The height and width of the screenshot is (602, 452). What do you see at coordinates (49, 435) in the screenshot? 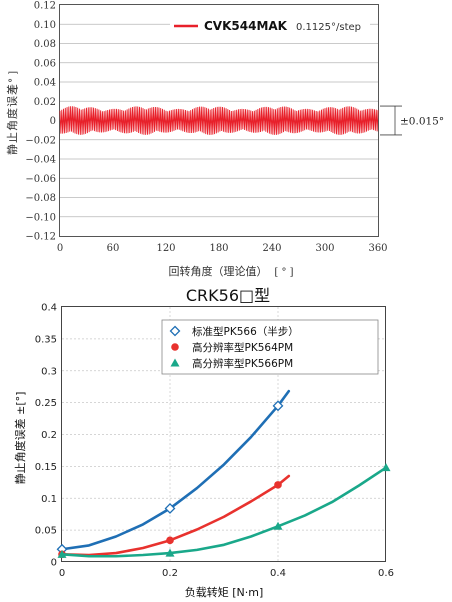
I see `y-tick-label: 0.2` at bounding box center [49, 435].